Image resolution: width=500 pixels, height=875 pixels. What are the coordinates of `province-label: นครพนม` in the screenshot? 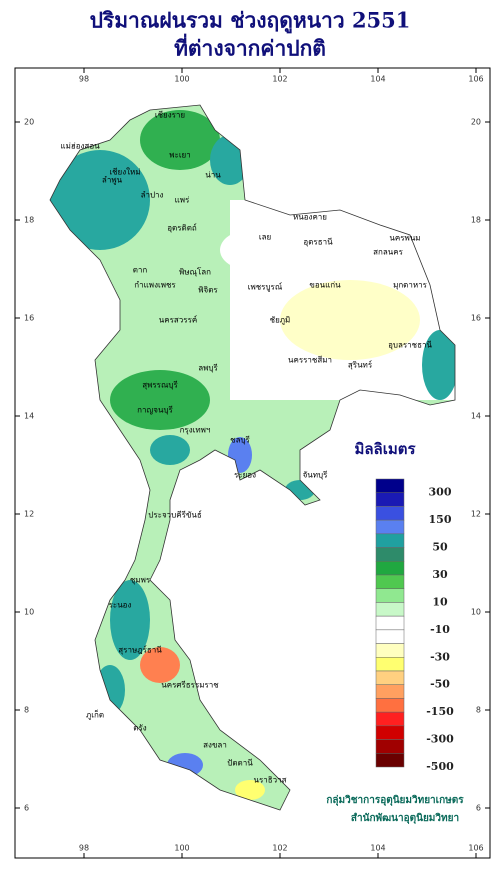 It's located at (404, 238).